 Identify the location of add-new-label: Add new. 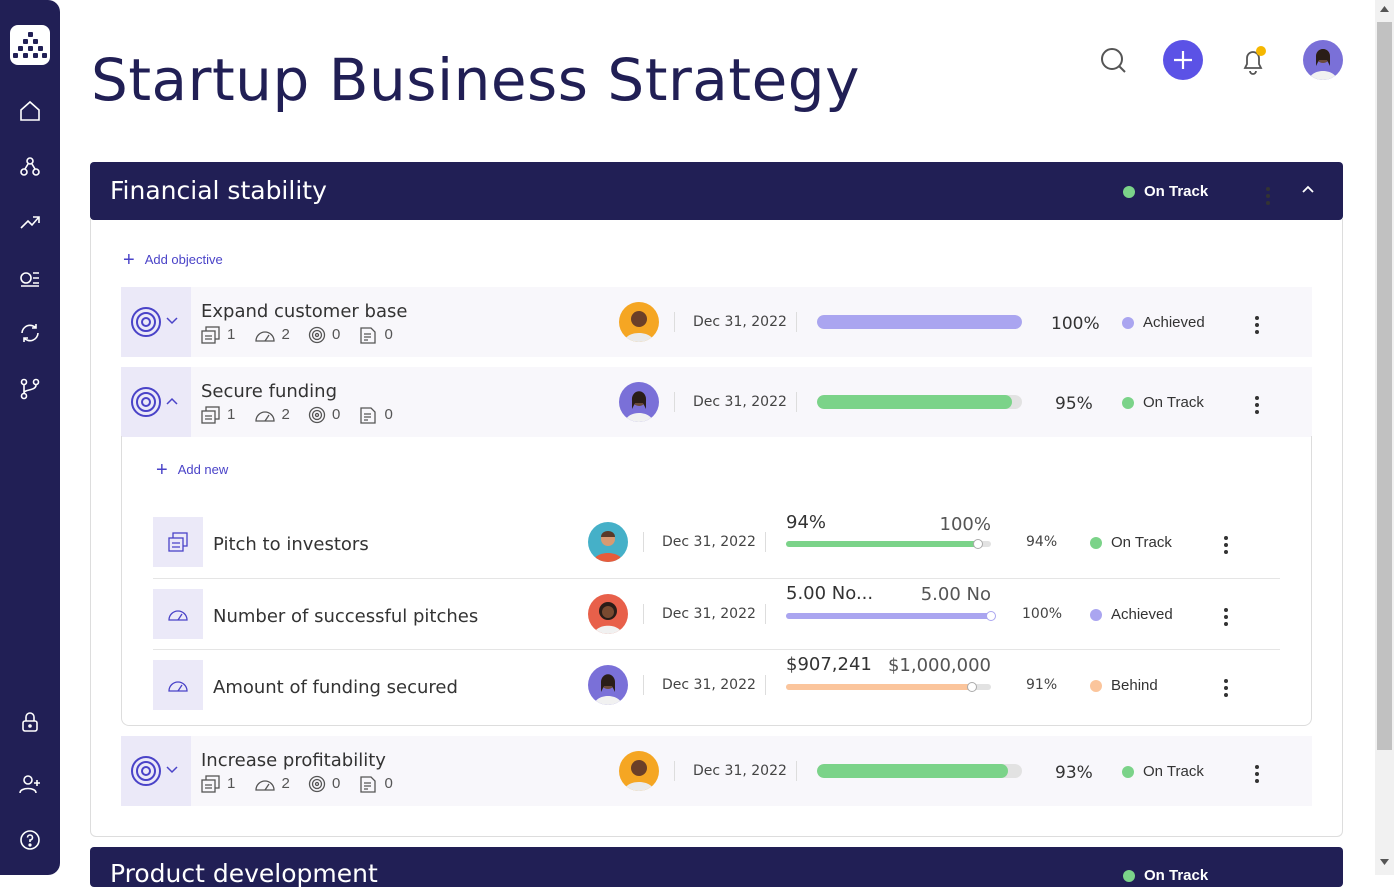
(203, 469).